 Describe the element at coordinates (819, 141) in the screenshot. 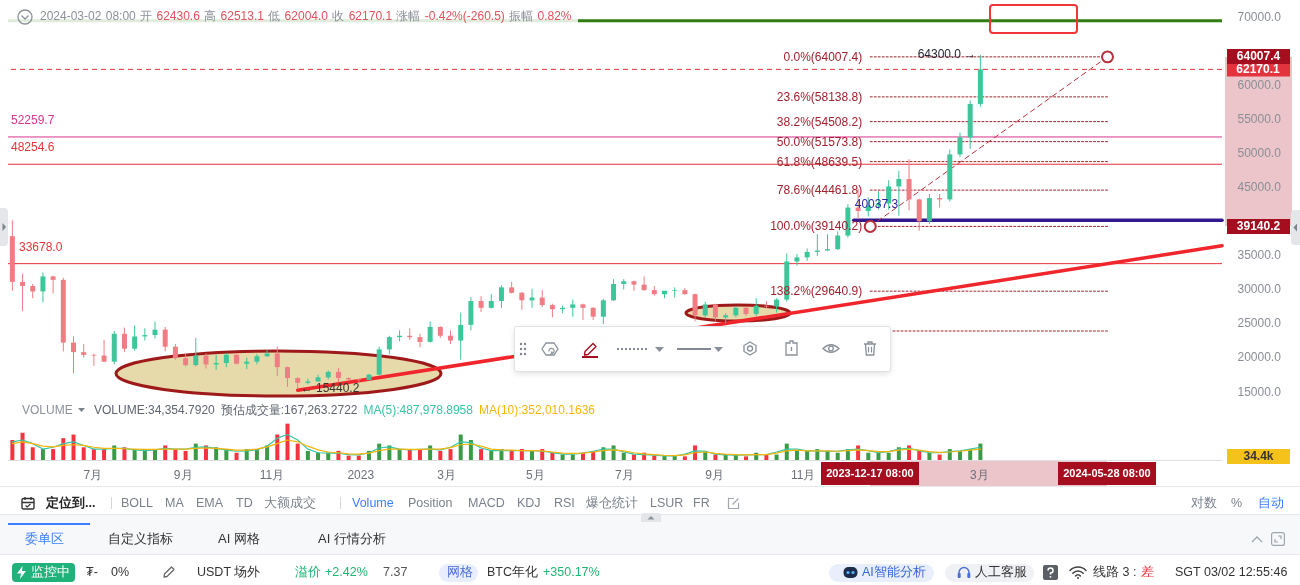

I see `series-label: 50.0%(51573.8)` at that location.